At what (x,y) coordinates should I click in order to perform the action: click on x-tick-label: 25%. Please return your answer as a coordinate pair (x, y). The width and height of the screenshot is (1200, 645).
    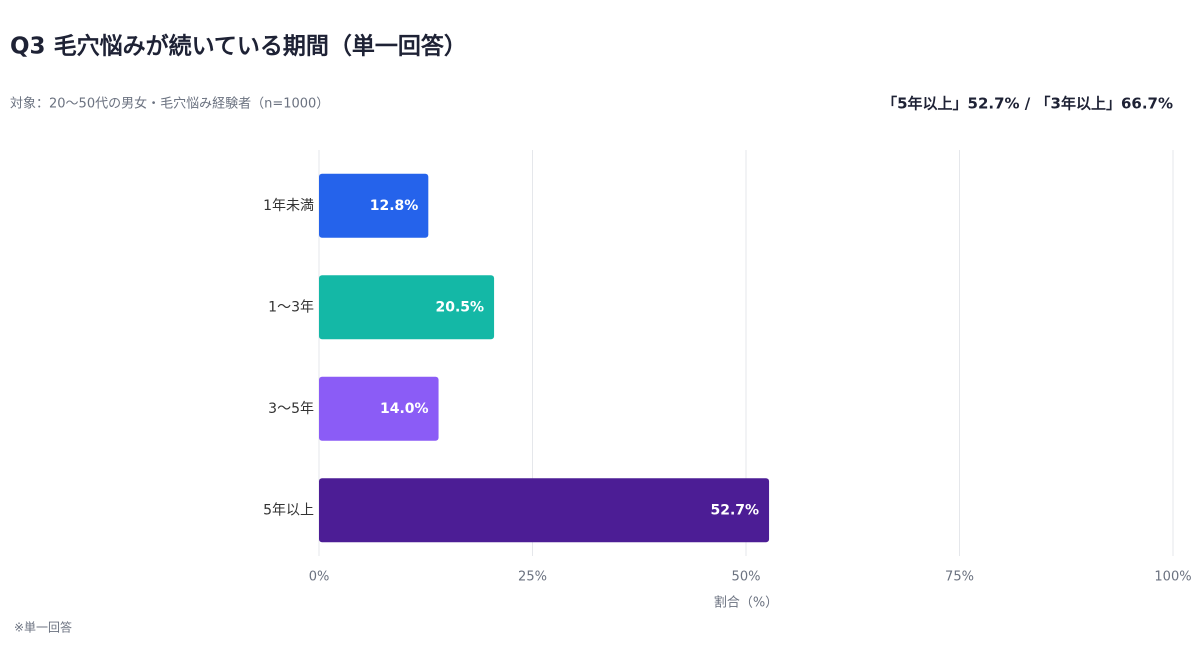
    Looking at the image, I should click on (532, 577).